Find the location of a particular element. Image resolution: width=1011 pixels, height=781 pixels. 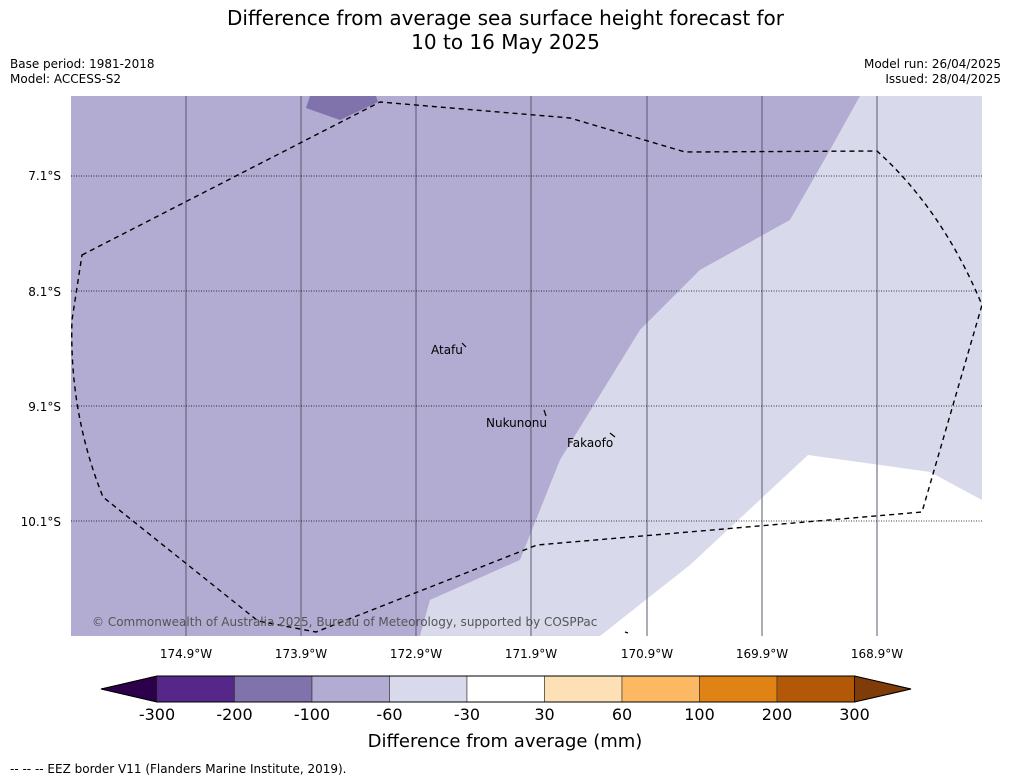

colorbar-tick-label: 60 is located at coordinates (622, 714).